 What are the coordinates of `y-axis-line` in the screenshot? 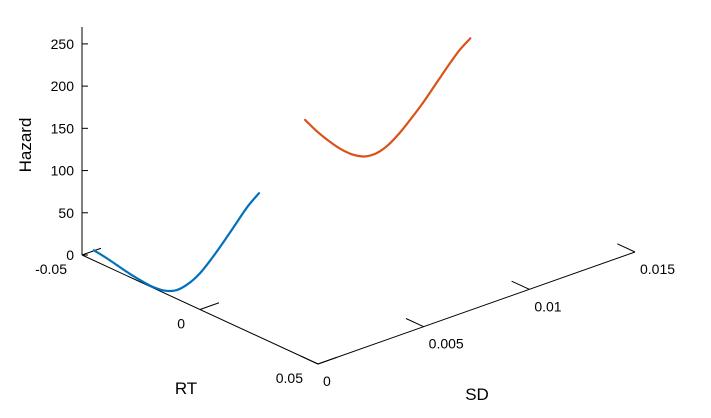 It's located at (476, 308).